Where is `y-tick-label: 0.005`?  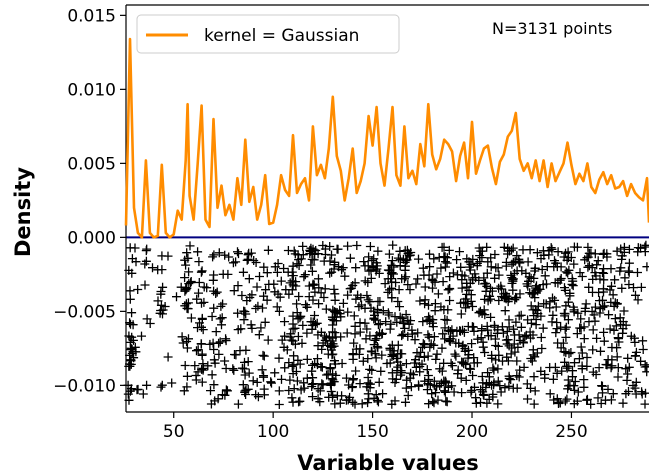
y-tick-label: 0.005 is located at coordinates (91, 164).